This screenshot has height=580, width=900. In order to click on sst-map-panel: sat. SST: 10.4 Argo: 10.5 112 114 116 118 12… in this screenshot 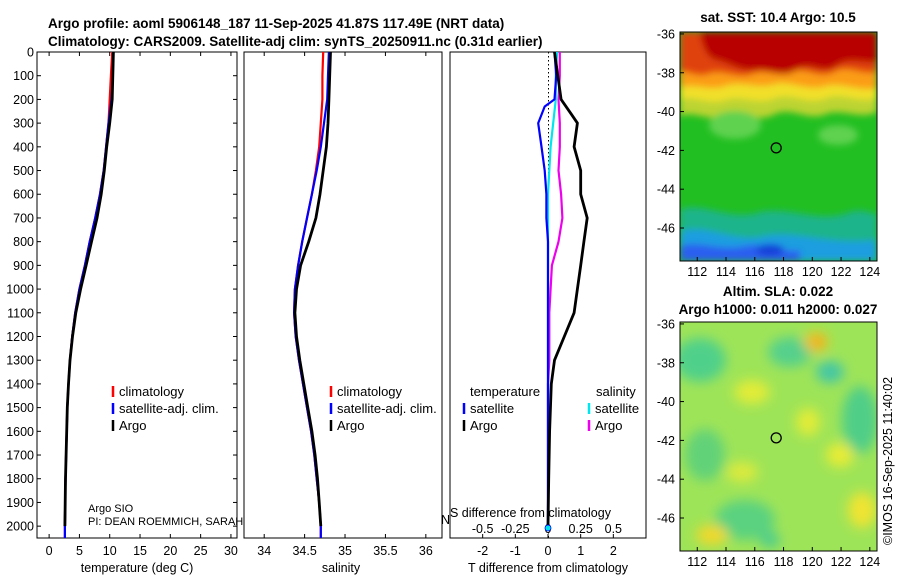, I will do `click(768, 144)`.